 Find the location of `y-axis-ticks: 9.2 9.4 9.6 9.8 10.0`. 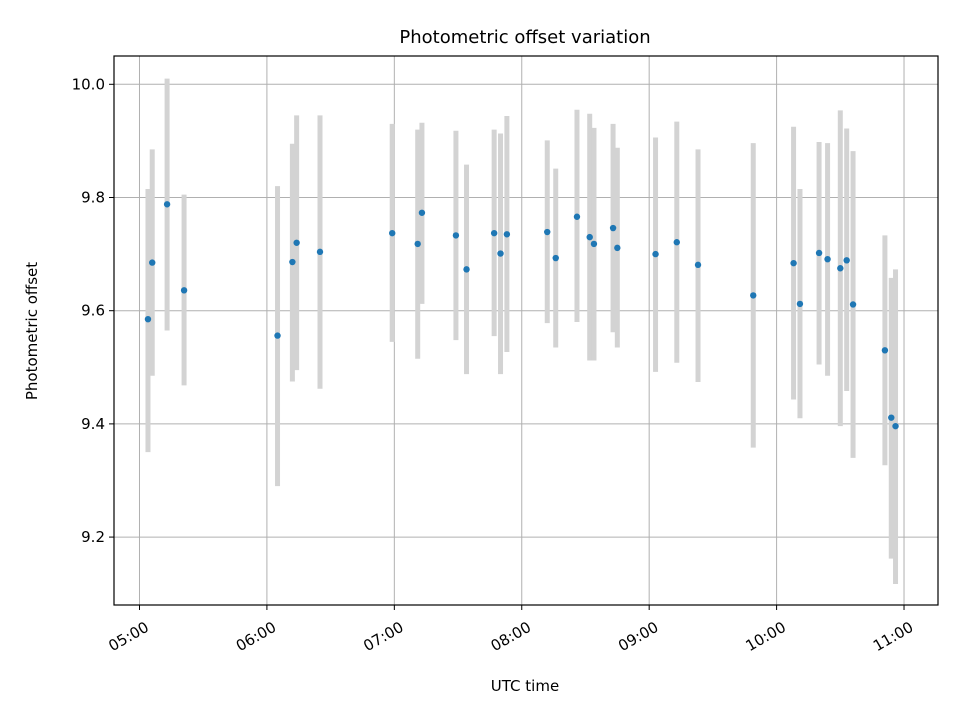

y-axis-ticks: 9.2 9.4 9.6 9.8 10.0 is located at coordinates (93, 310).